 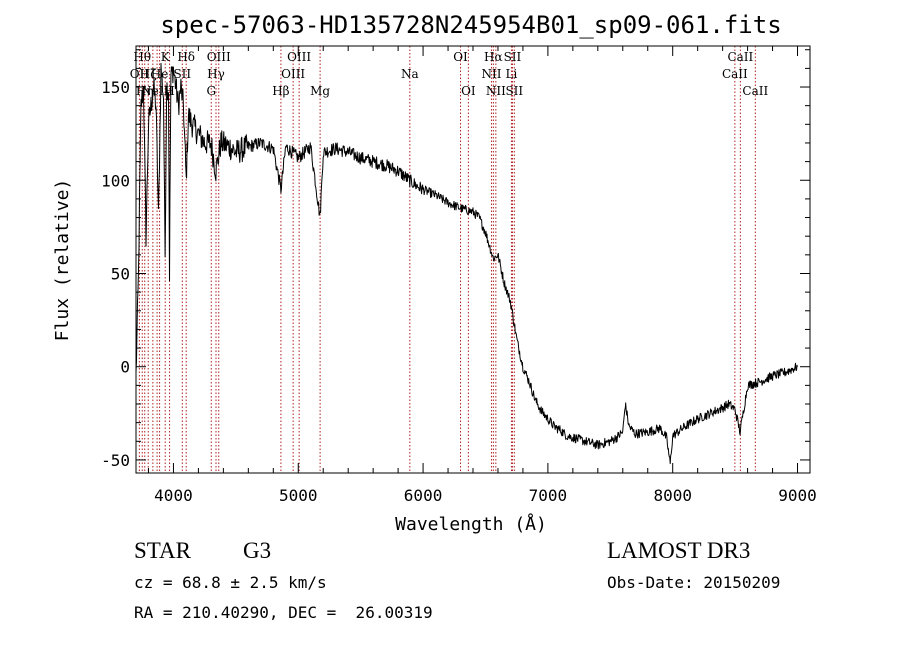 I want to click on spectral-line-label: Mg, so click(x=320, y=91).